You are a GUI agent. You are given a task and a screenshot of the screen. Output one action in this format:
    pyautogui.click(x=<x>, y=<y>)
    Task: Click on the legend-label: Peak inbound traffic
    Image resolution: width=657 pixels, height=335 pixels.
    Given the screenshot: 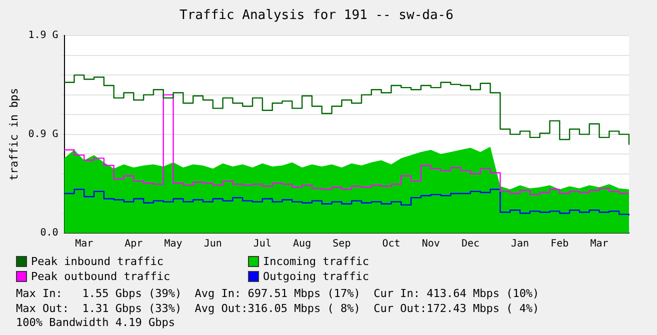 What is the action you would take?
    pyautogui.click(x=97, y=261)
    